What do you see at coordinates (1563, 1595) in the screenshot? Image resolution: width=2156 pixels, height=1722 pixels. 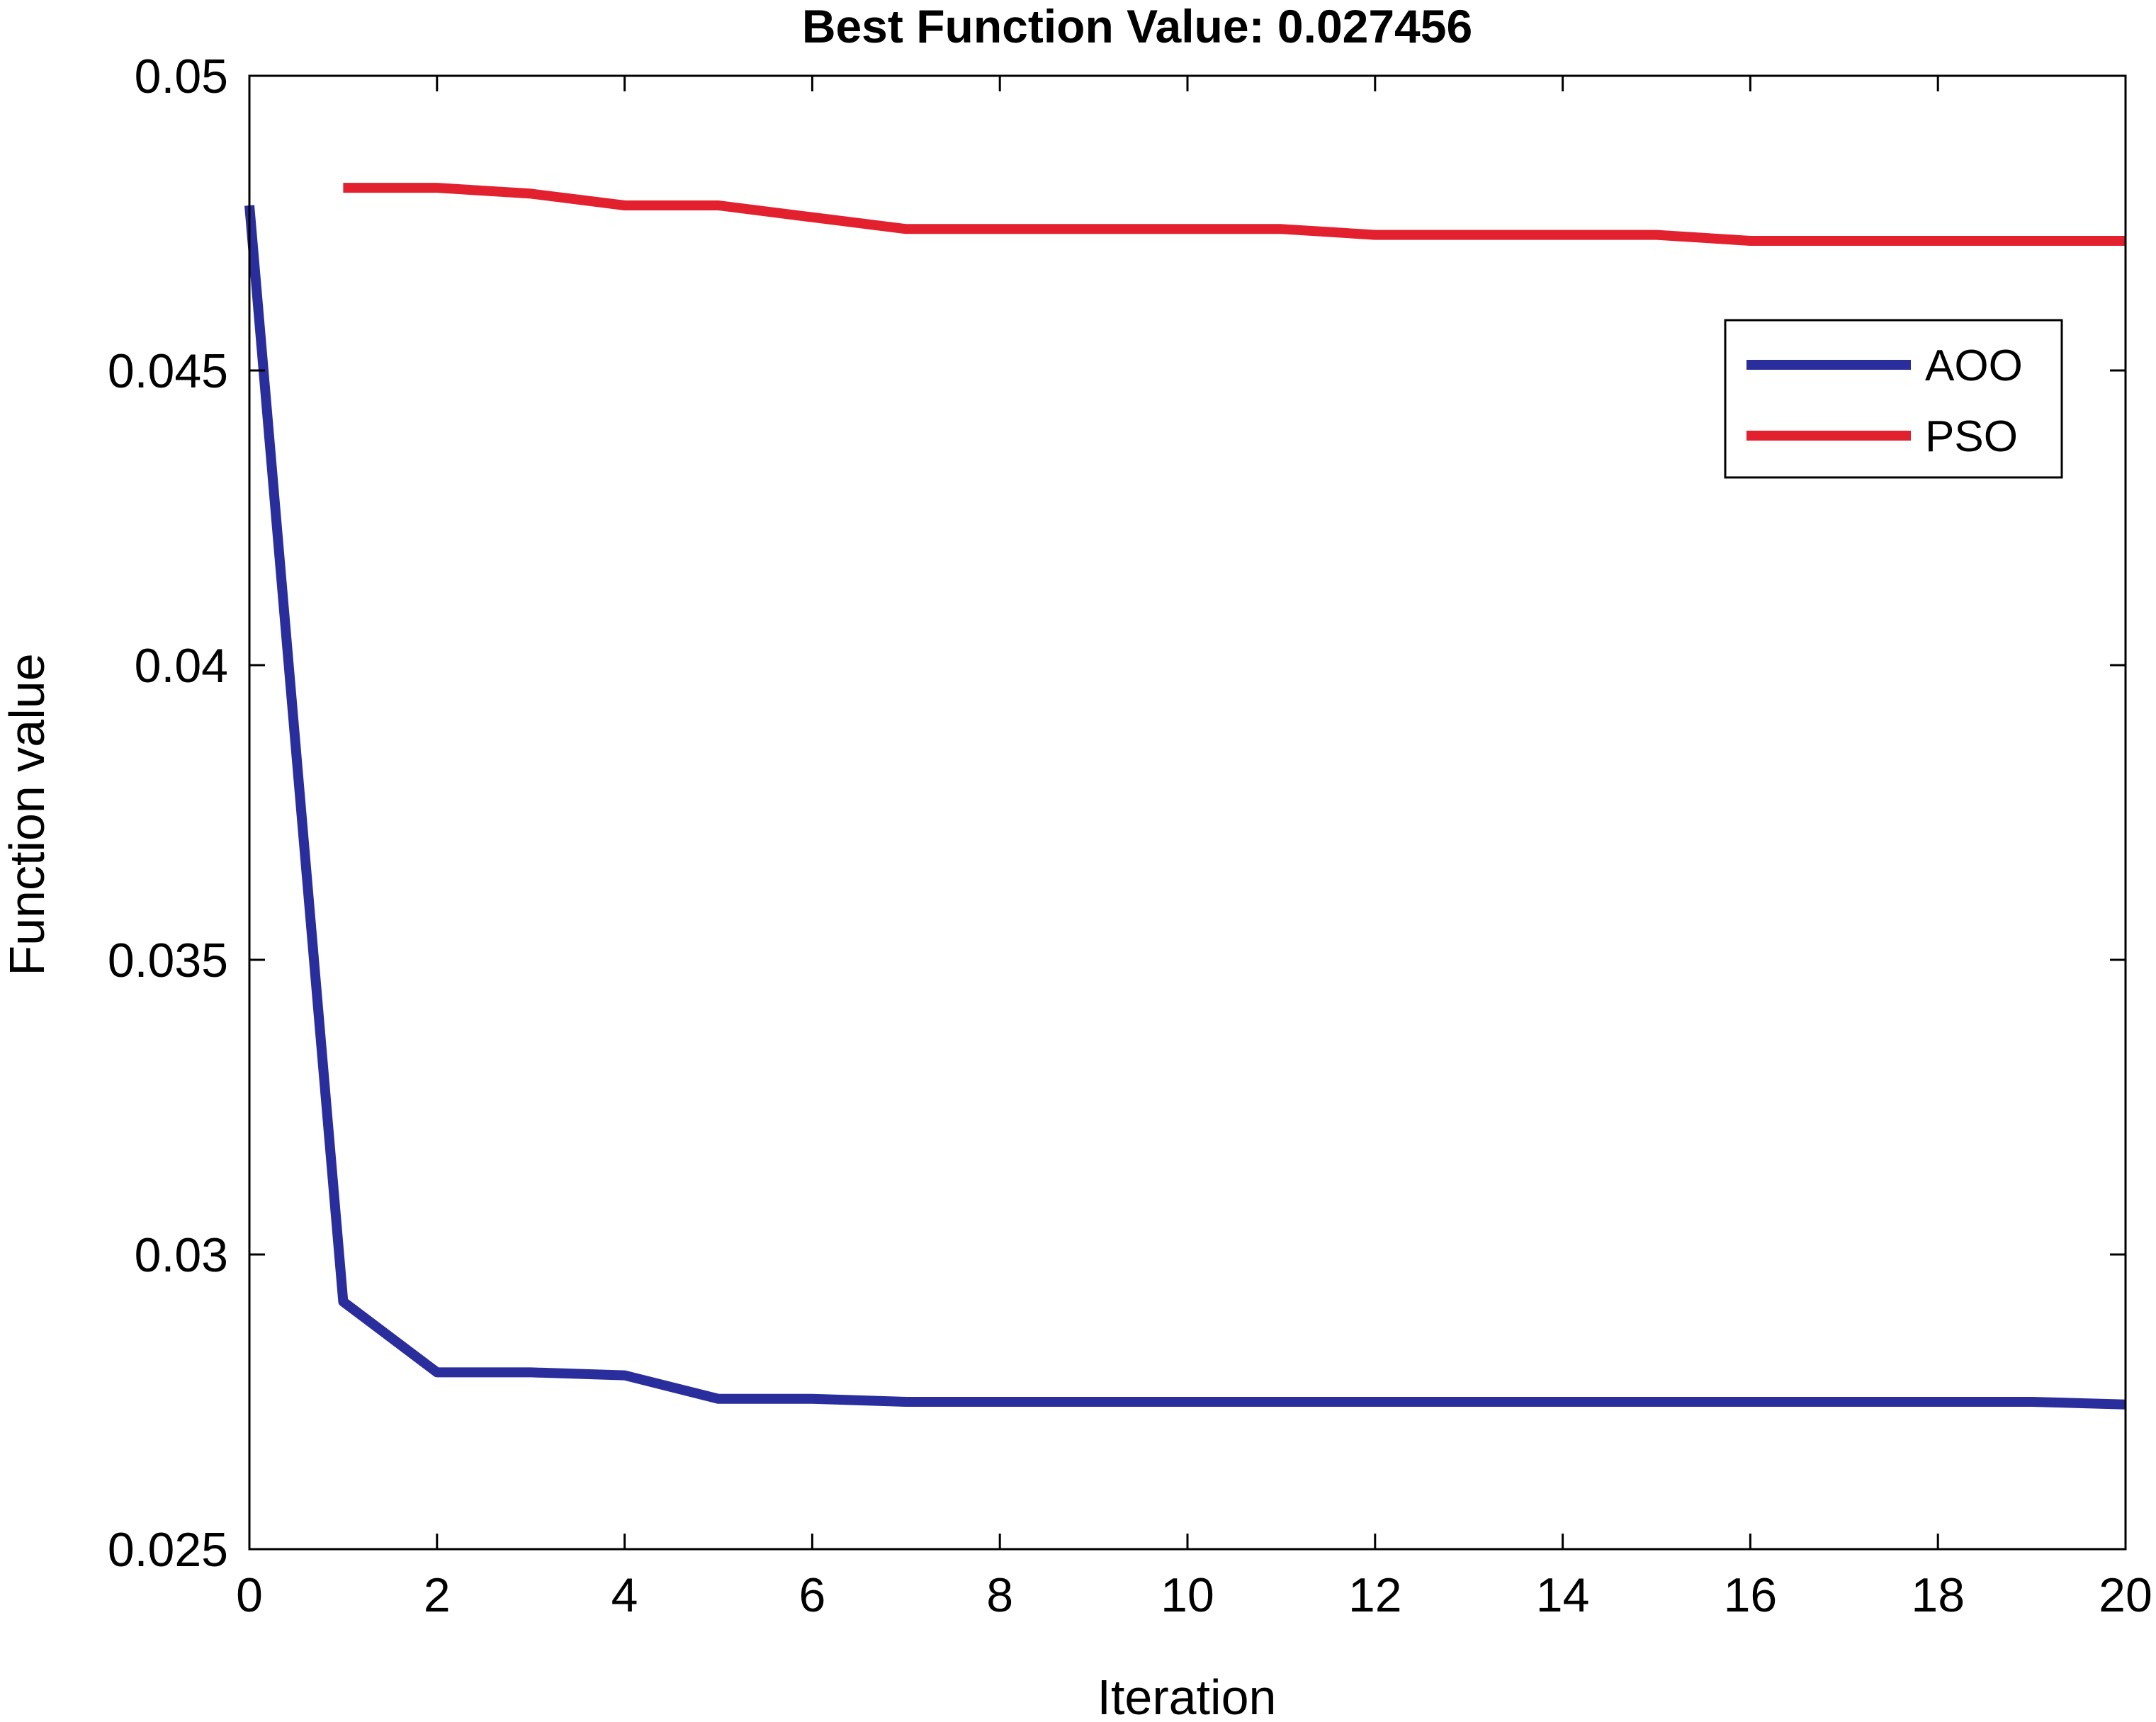 I see `x-tick-label: 14` at bounding box center [1563, 1595].